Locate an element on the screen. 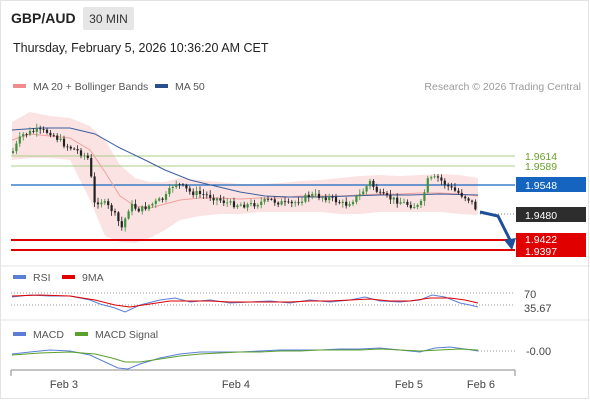 The width and height of the screenshot is (590, 400). last-price-label-bg is located at coordinates (551, 214).